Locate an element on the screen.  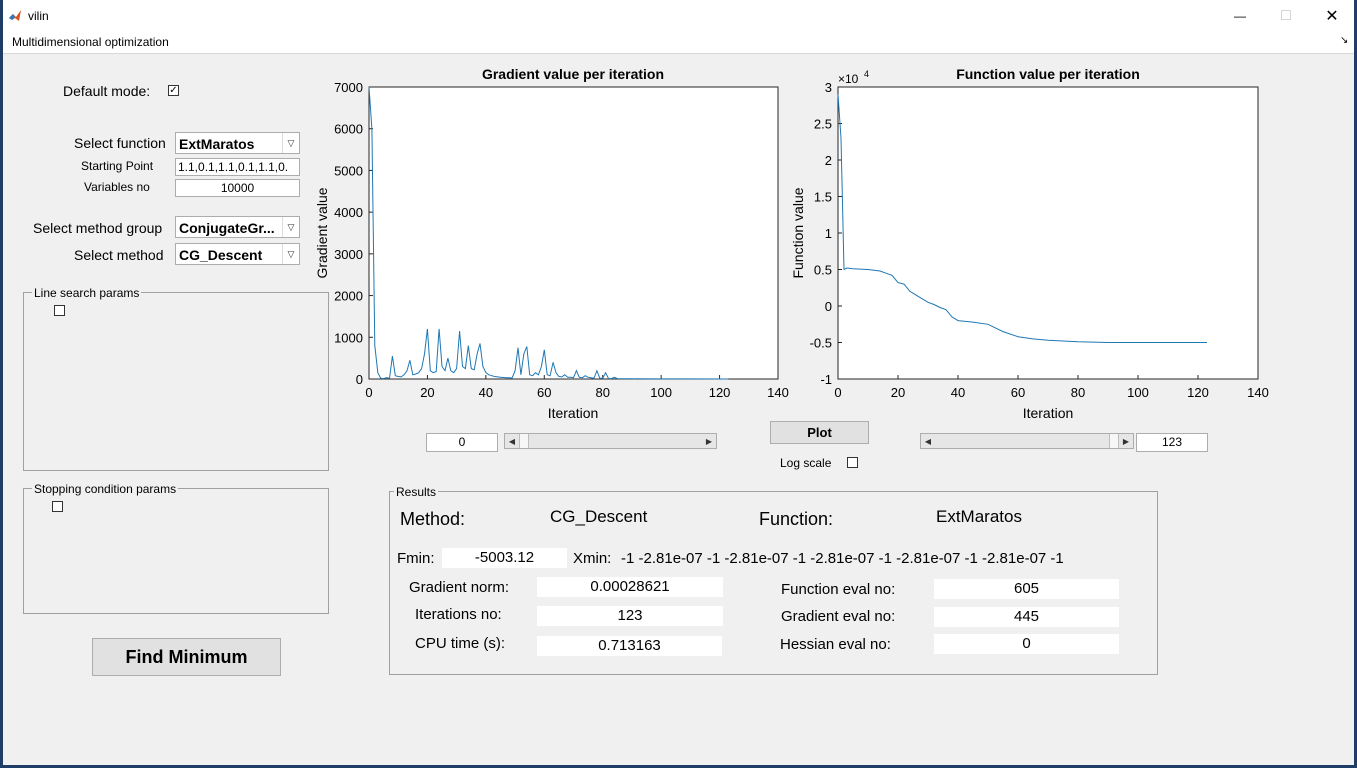
maximize-button: □ is located at coordinates (1286, 15).